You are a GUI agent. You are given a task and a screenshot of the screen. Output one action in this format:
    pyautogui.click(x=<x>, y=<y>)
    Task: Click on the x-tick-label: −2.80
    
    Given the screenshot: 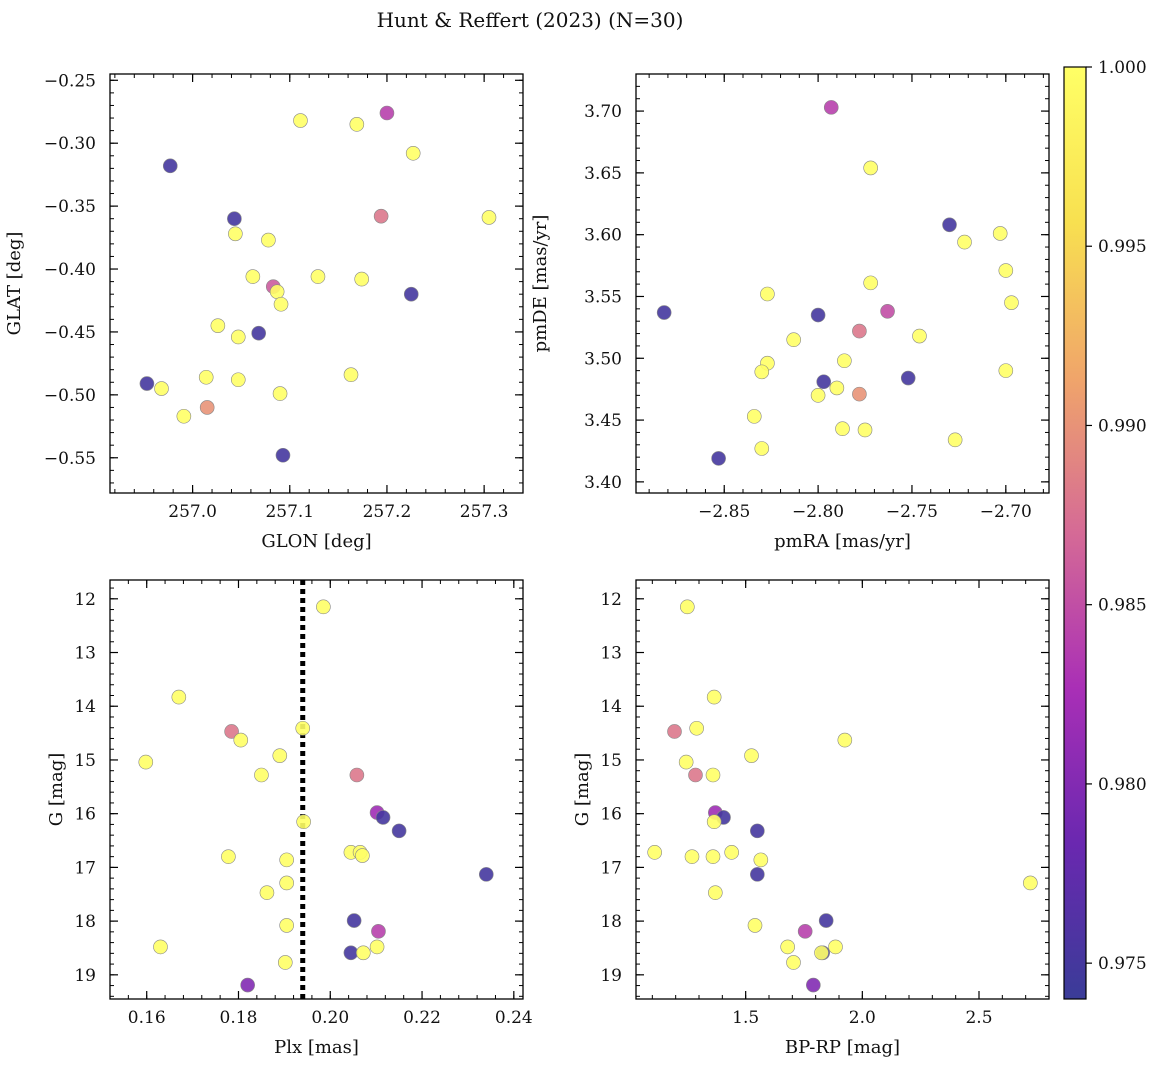 What is the action you would take?
    pyautogui.click(x=818, y=512)
    